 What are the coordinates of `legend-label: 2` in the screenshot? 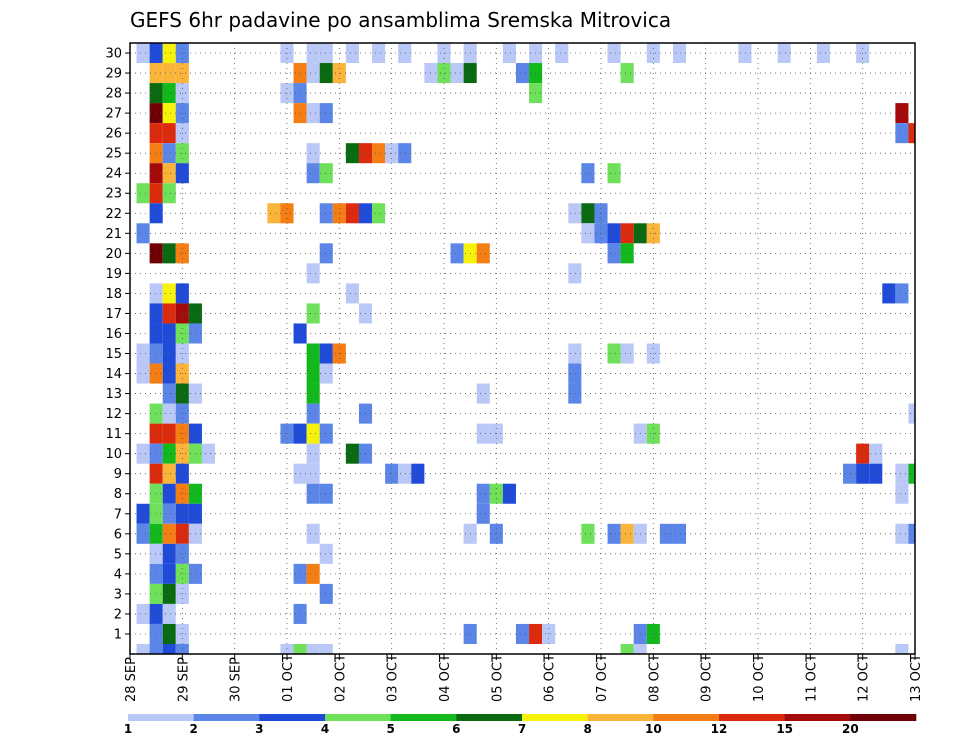 It's located at (193, 729).